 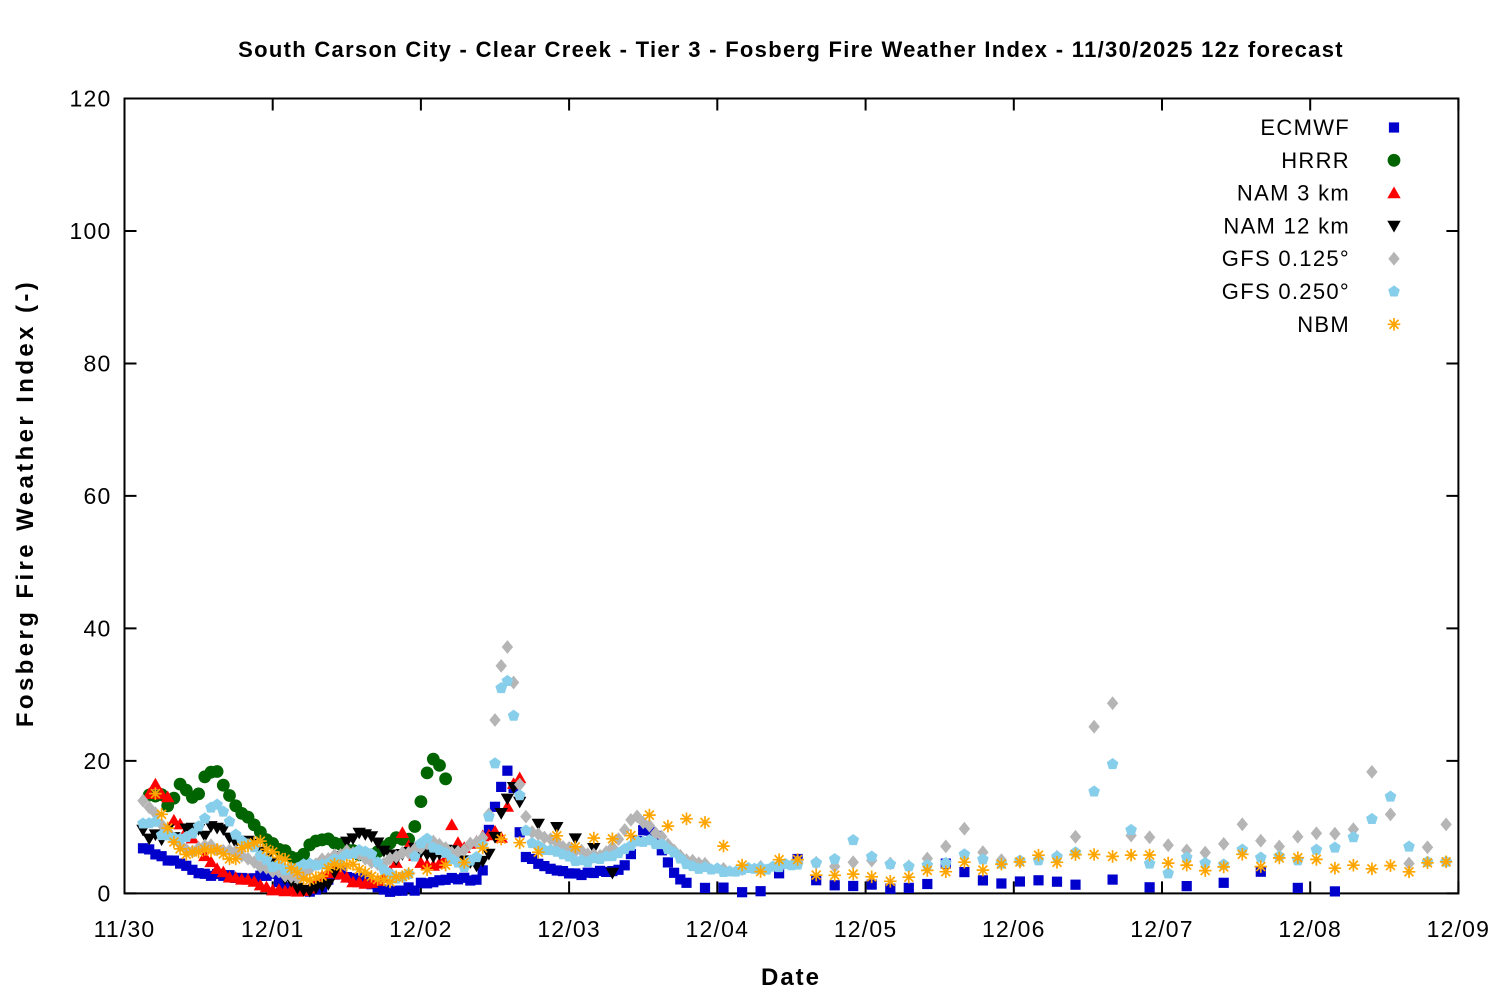 What do you see at coordinates (1305, 127) in the screenshot?
I see `svg-text: ECMWF` at bounding box center [1305, 127].